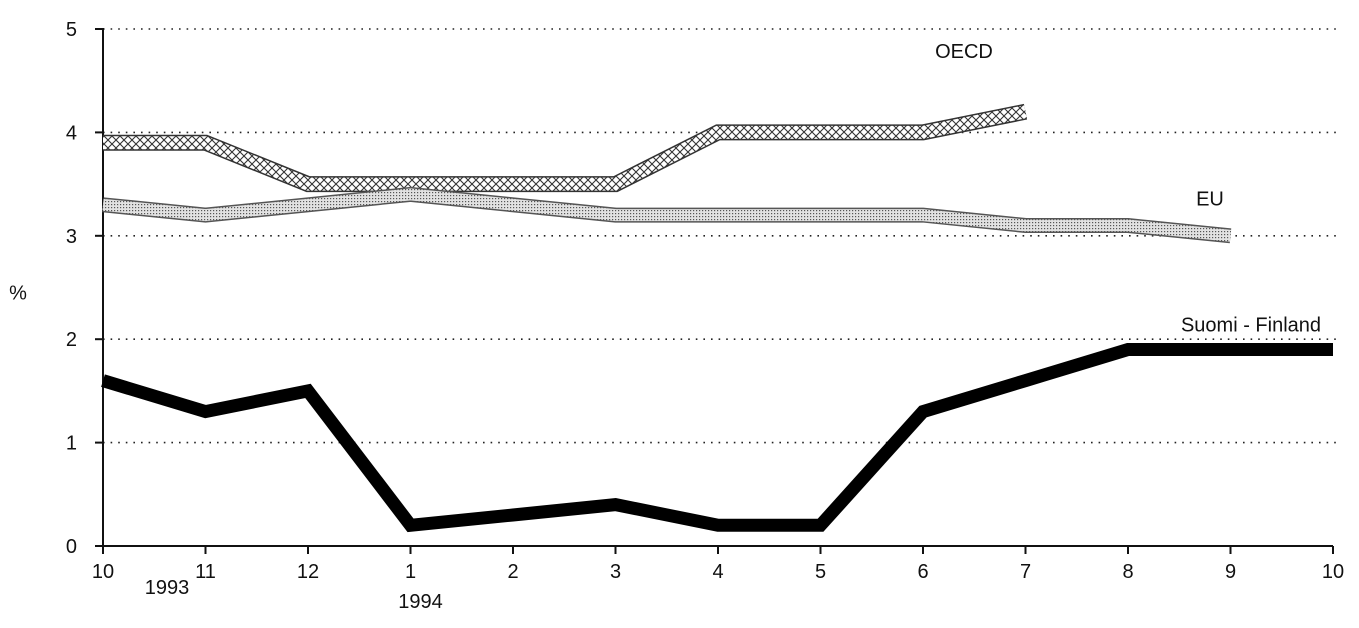 The width and height of the screenshot is (1359, 628). I want to click on series-eu, so click(667, 215).